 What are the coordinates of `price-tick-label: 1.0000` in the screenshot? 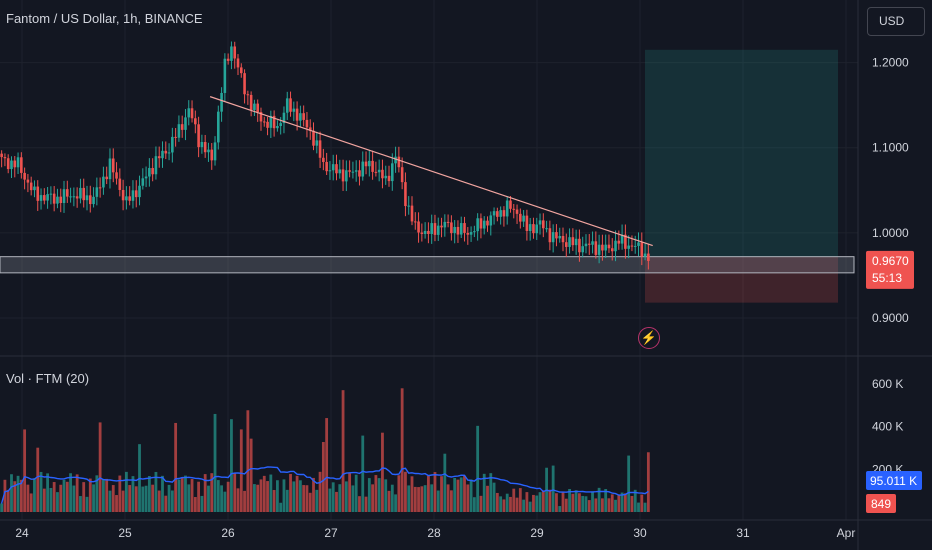 It's located at (890, 233).